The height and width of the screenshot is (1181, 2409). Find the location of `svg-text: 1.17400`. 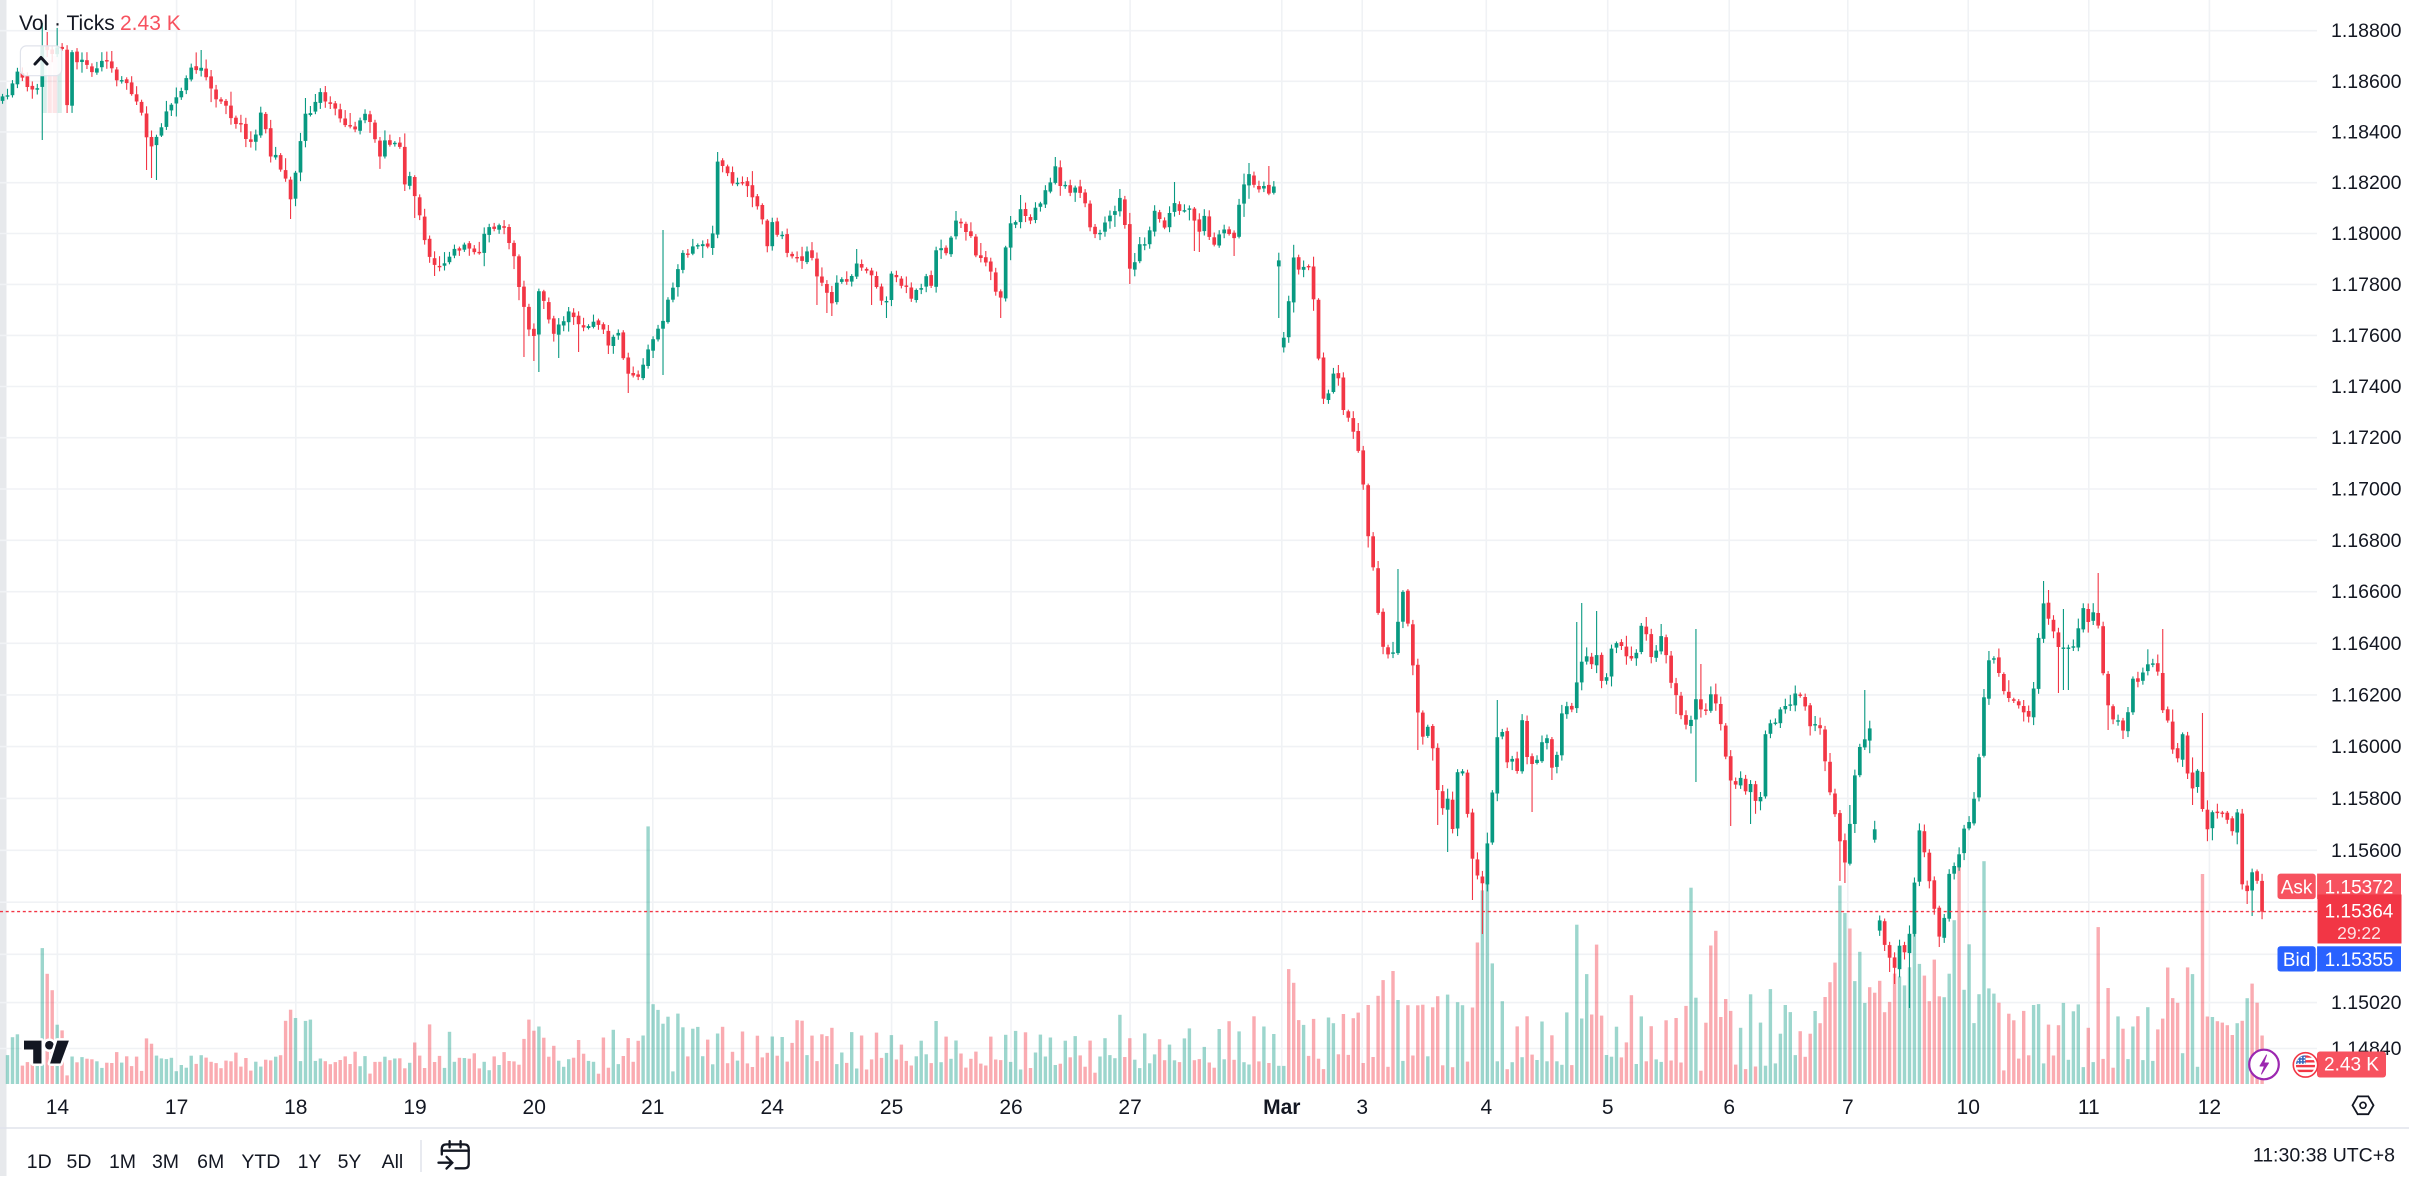

svg-text: 1.17400 is located at coordinates (2366, 387).